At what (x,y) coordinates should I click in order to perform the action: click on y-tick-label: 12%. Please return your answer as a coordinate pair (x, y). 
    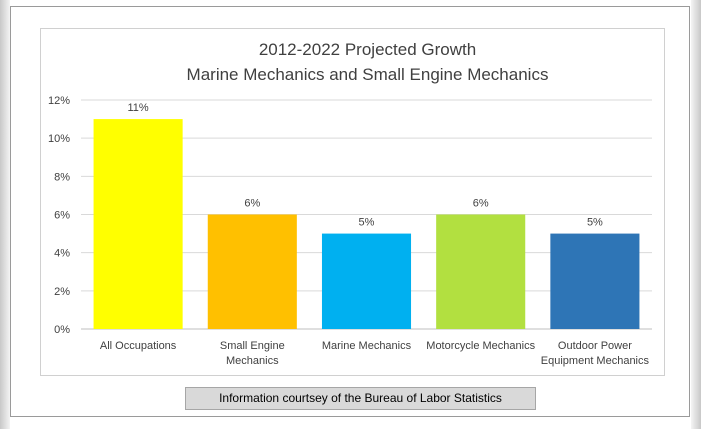
    Looking at the image, I should click on (59, 101).